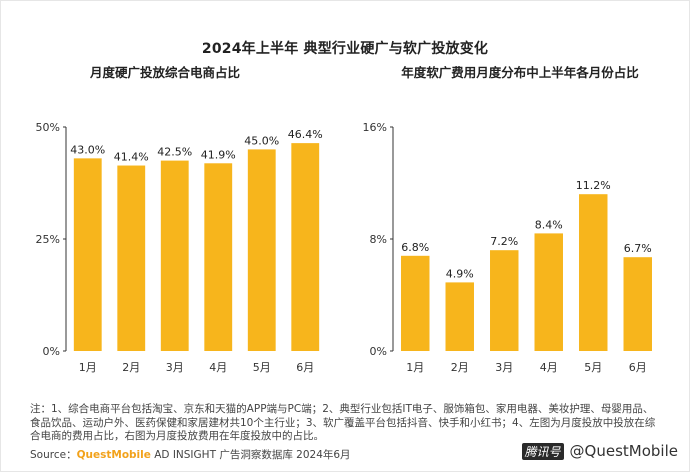 The image size is (690, 472). What do you see at coordinates (623, 451) in the screenshot?
I see `watermark-handle: @QuestMobile` at bounding box center [623, 451].